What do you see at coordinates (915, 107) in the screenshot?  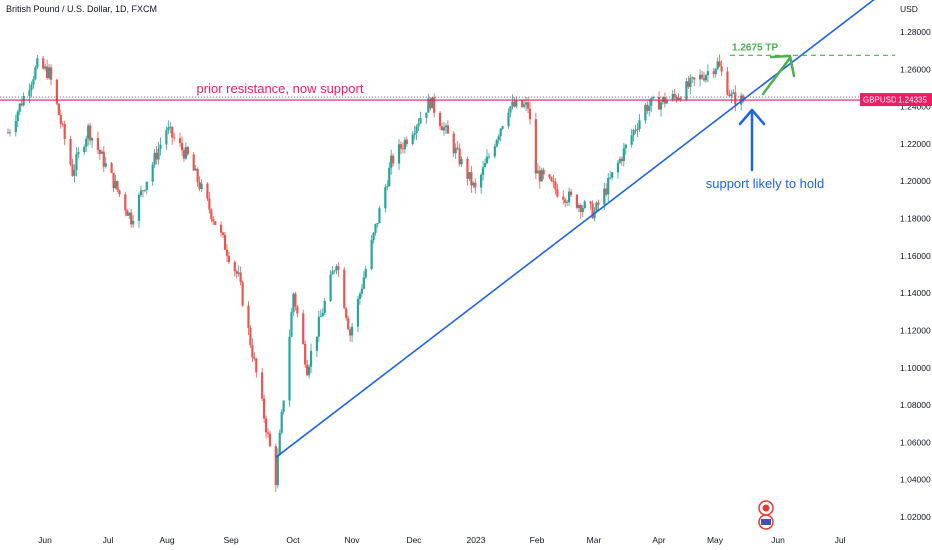 I see `price-tick-label: 1.24000` at bounding box center [915, 107].